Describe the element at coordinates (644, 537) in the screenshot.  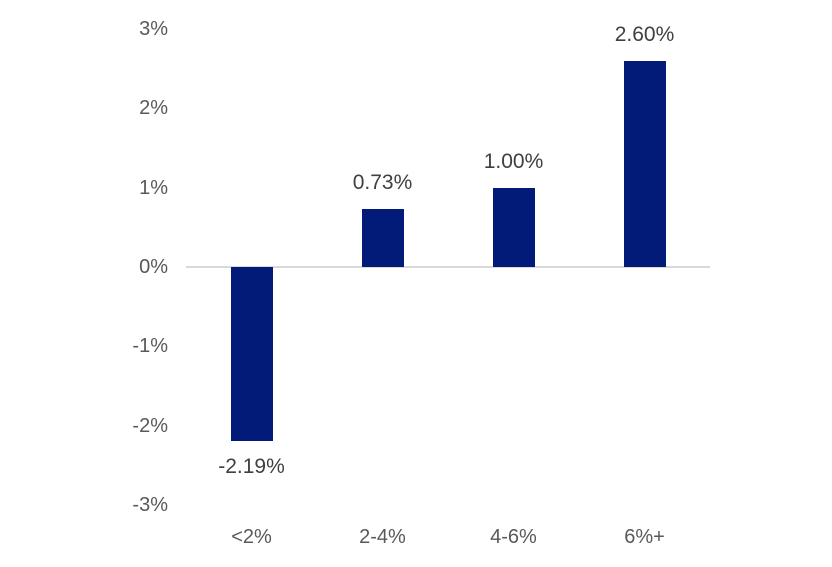
I see `x-tick-label: 6%+` at that location.